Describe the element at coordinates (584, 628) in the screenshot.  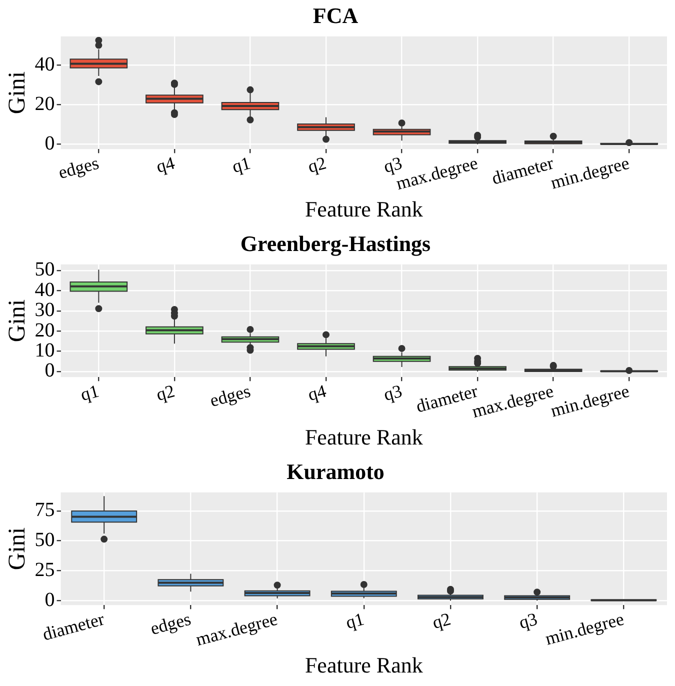
I see `x-tick-label: min.degree` at that location.